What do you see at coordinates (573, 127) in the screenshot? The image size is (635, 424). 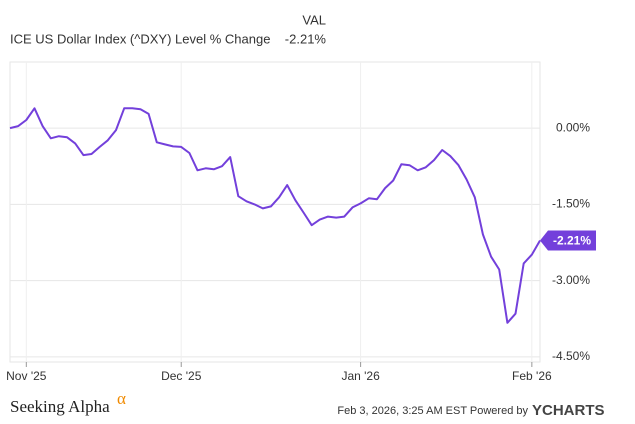 I see `y-tick-label: 0.00%` at bounding box center [573, 127].